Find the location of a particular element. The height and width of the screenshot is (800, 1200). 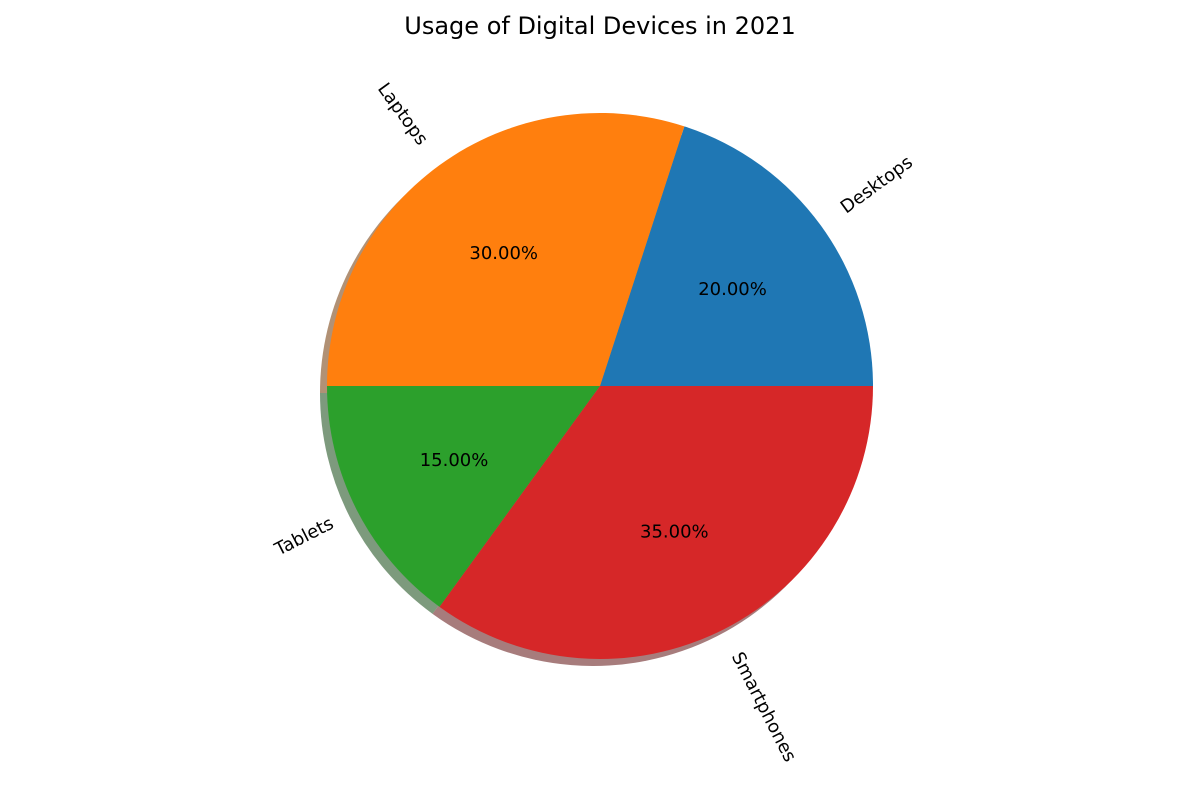

chart-title: Usage of Digital Devices in 2021 is located at coordinates (600, 26).